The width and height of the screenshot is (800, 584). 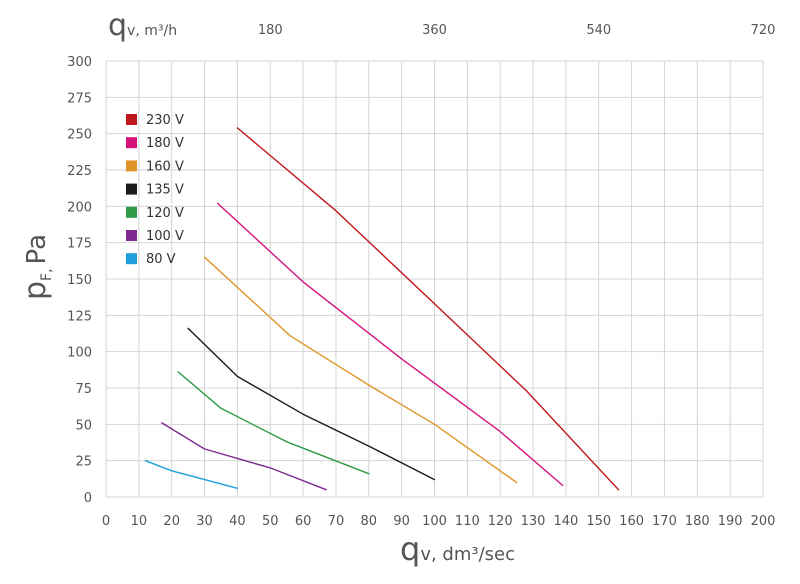 I want to click on top-tick-label: 180, so click(x=270, y=30).